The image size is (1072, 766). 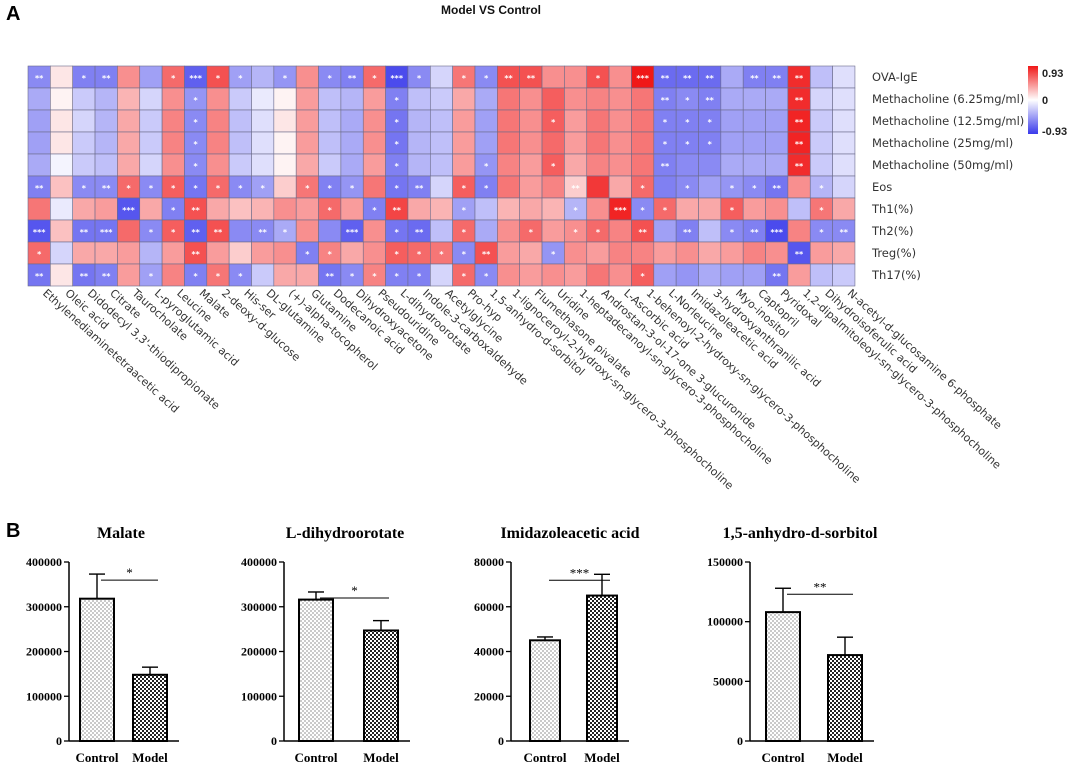 What do you see at coordinates (725, 622) in the screenshot?
I see `y-tick-label: 100000` at bounding box center [725, 622].